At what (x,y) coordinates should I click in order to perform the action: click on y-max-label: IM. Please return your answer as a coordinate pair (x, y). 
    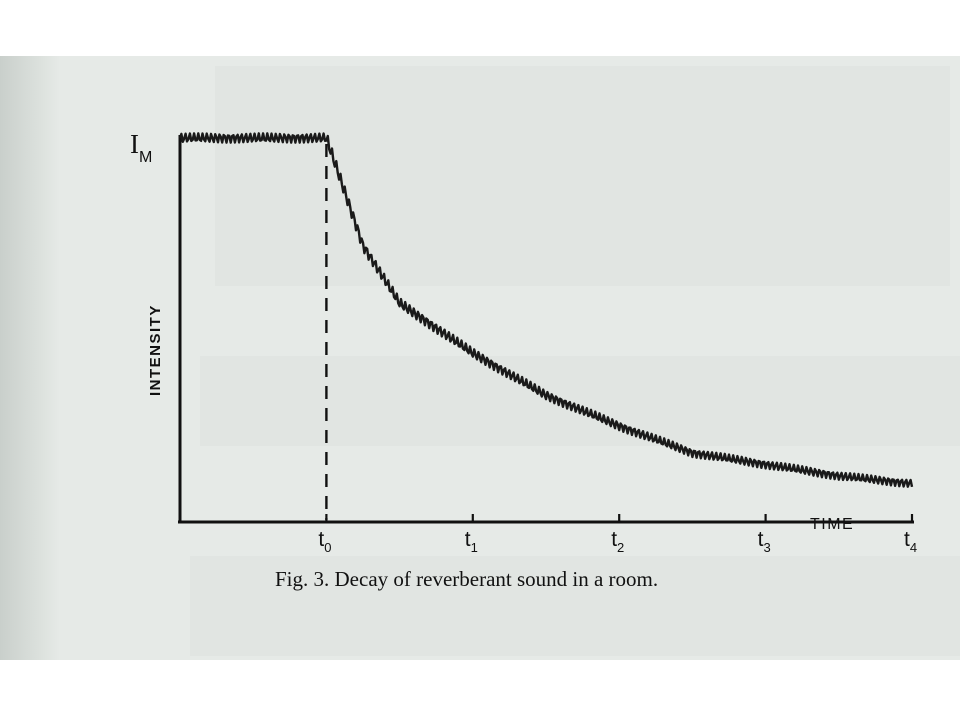
    Looking at the image, I should click on (141, 147).